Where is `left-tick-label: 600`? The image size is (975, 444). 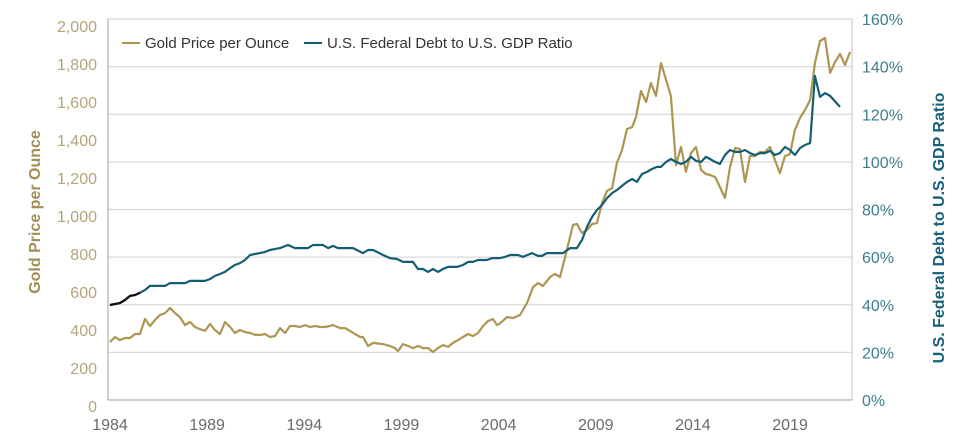
left-tick-label: 600 is located at coordinates (83, 293).